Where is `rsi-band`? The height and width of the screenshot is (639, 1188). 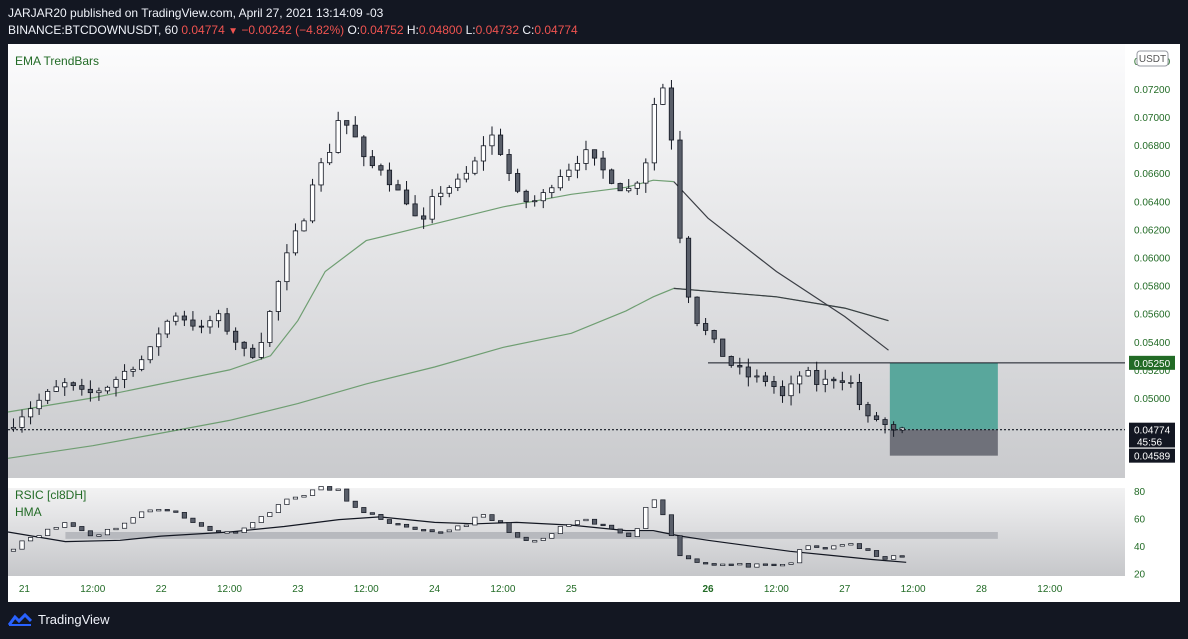
rsi-band is located at coordinates (531, 535).